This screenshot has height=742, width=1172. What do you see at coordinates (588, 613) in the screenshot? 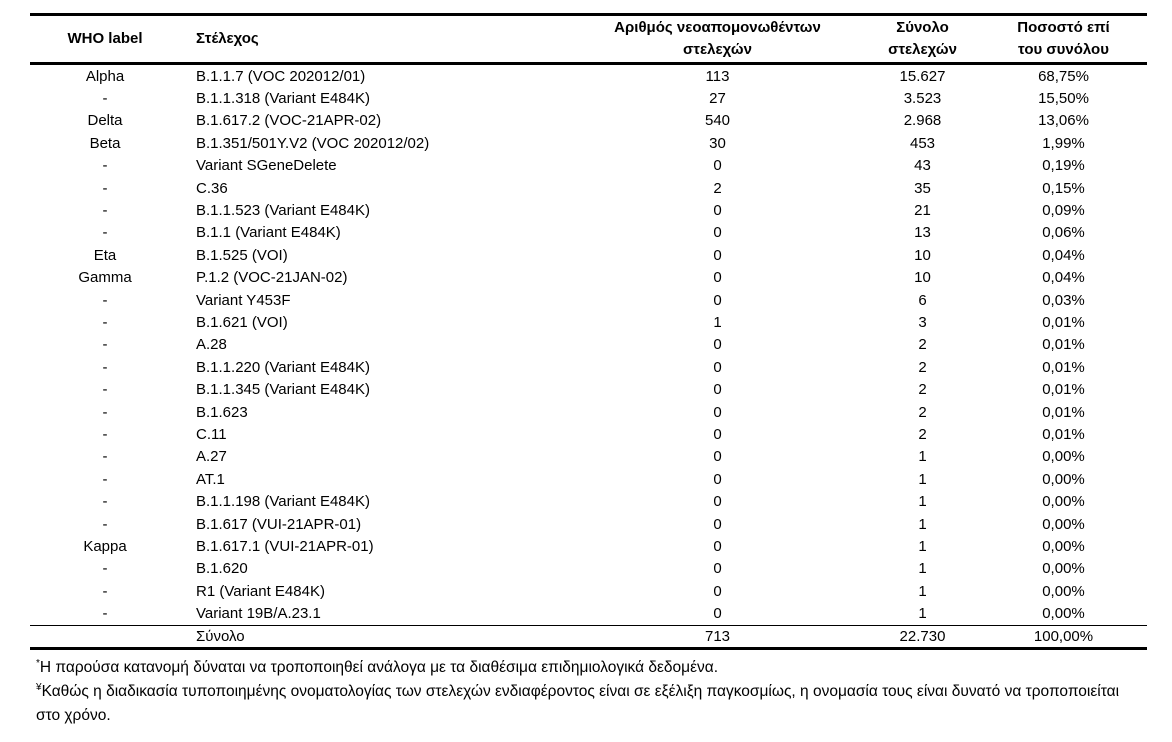
I see `table-row: - Variant 19B/A.23.1 0 1 0,00%` at bounding box center [588, 613].